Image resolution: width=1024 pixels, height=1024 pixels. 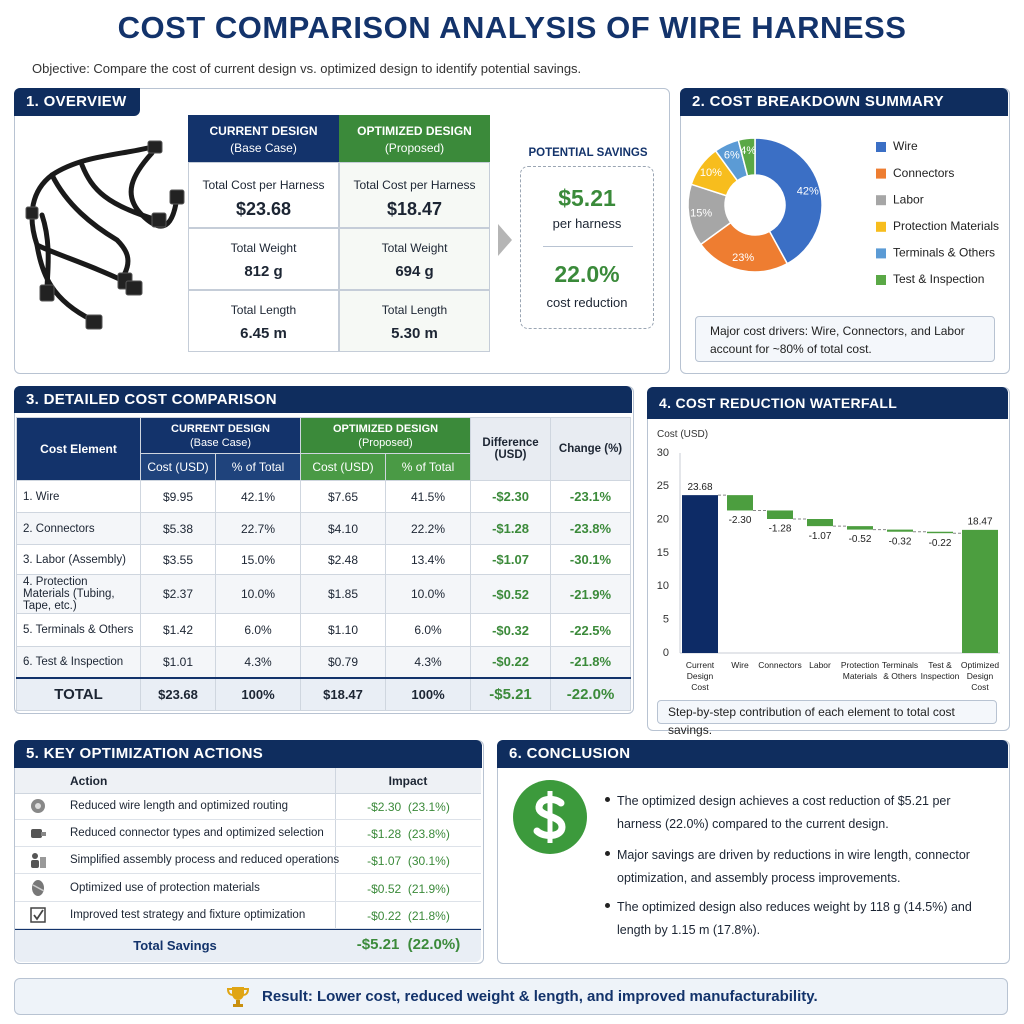 What do you see at coordinates (752, 754) in the screenshot?
I see `conclusion-heading: 6. CONCLUSION` at bounding box center [752, 754].